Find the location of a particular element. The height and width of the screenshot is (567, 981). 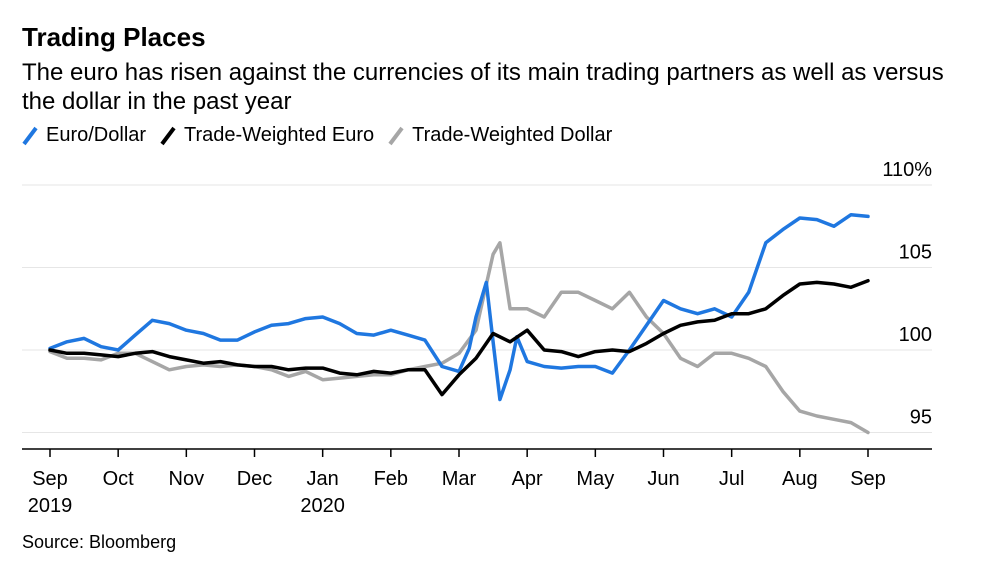

legend-item-tw-euro: Trade-Weighted Euro is located at coordinates (267, 135).